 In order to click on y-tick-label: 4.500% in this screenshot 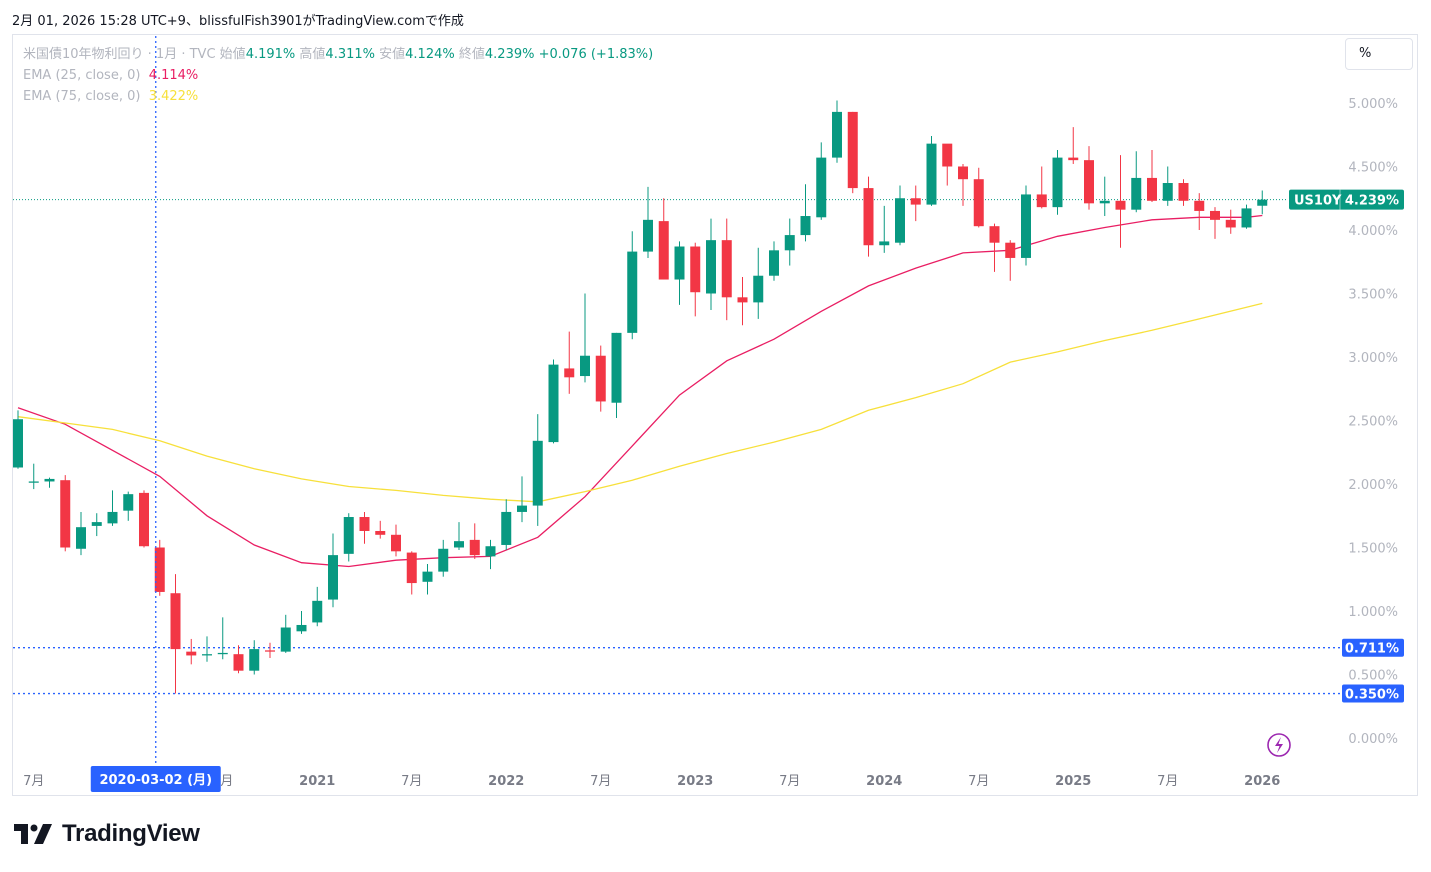, I will do `click(1373, 168)`.